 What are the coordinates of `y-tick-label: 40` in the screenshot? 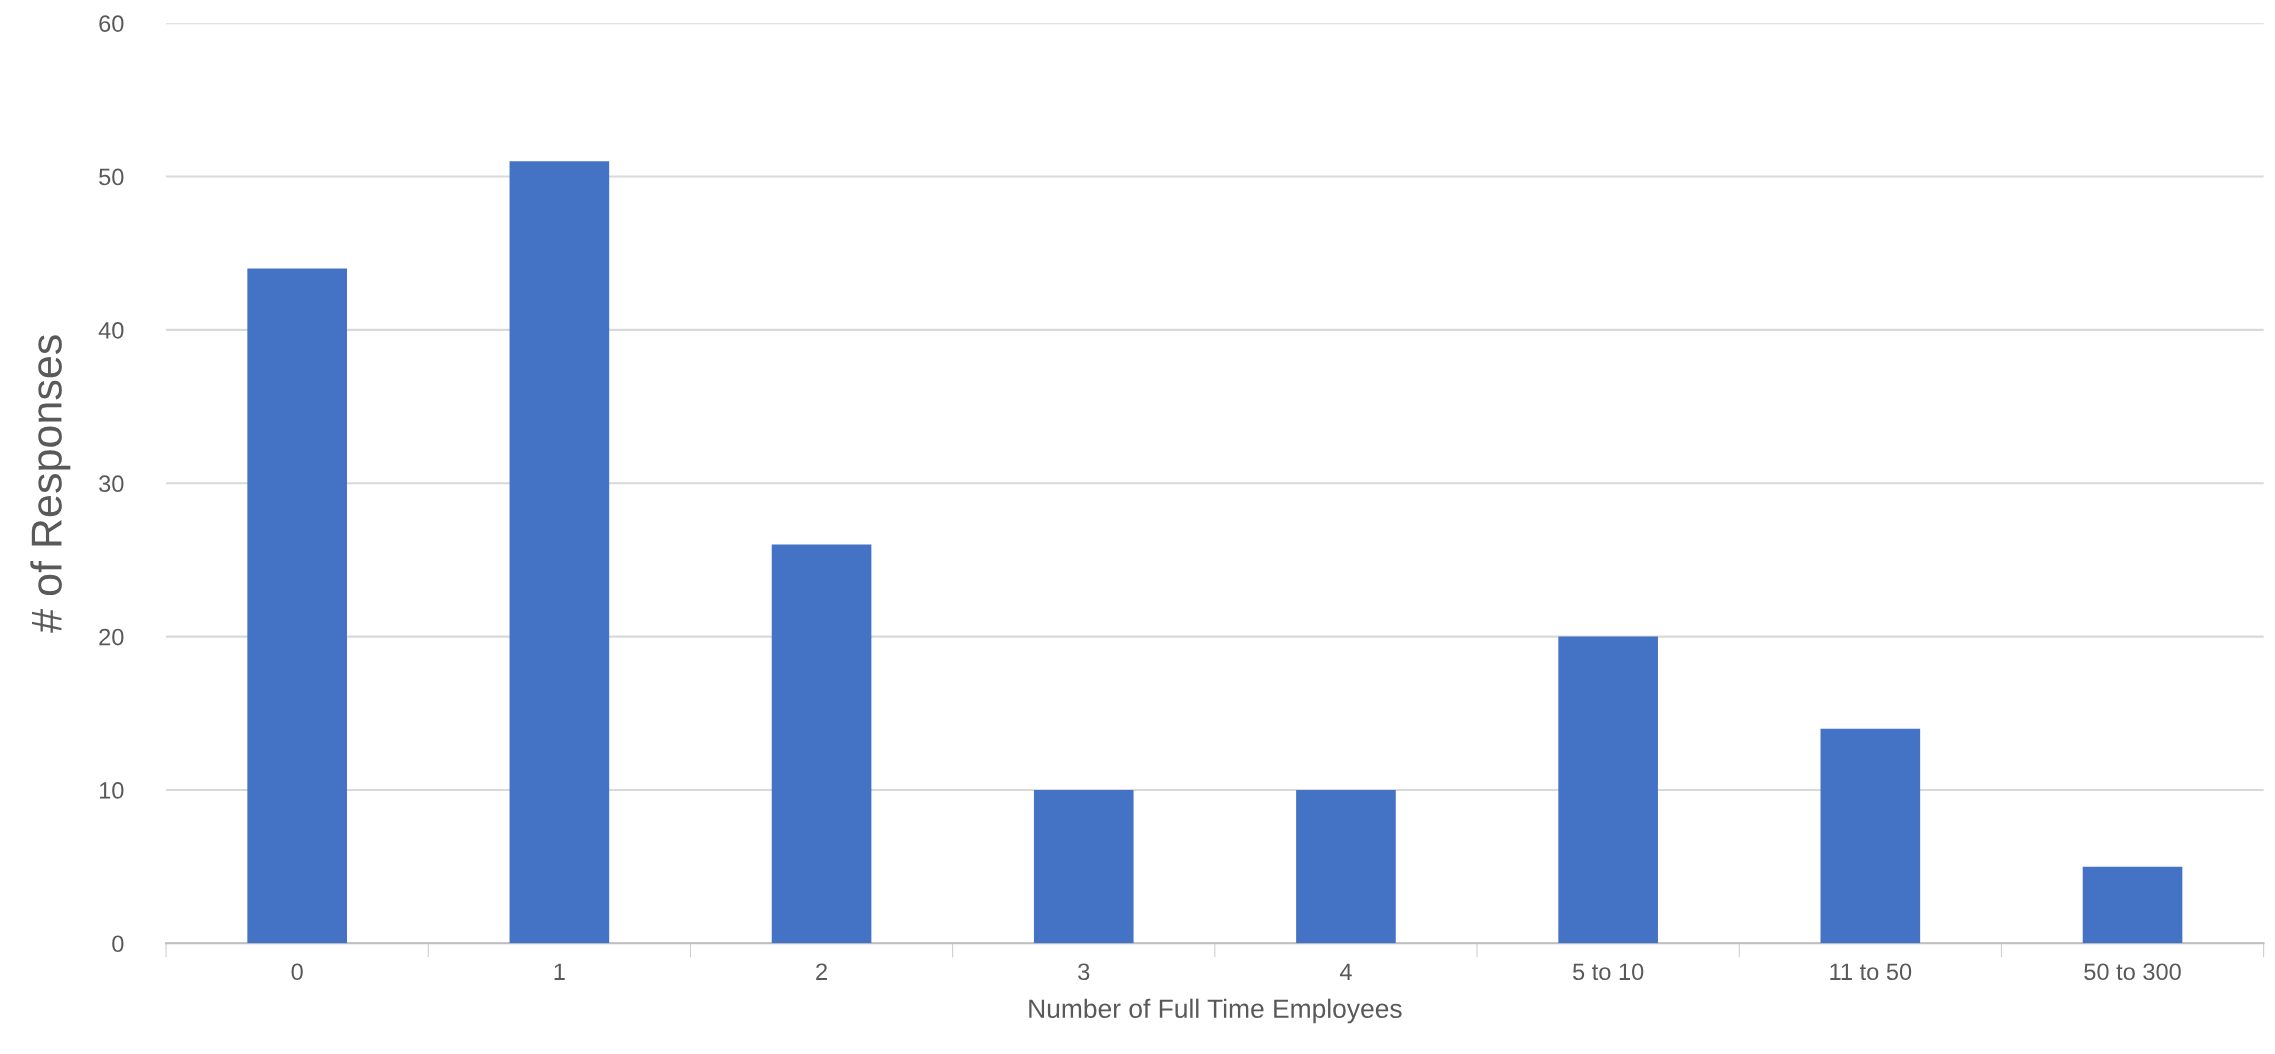 It's located at (111, 330).